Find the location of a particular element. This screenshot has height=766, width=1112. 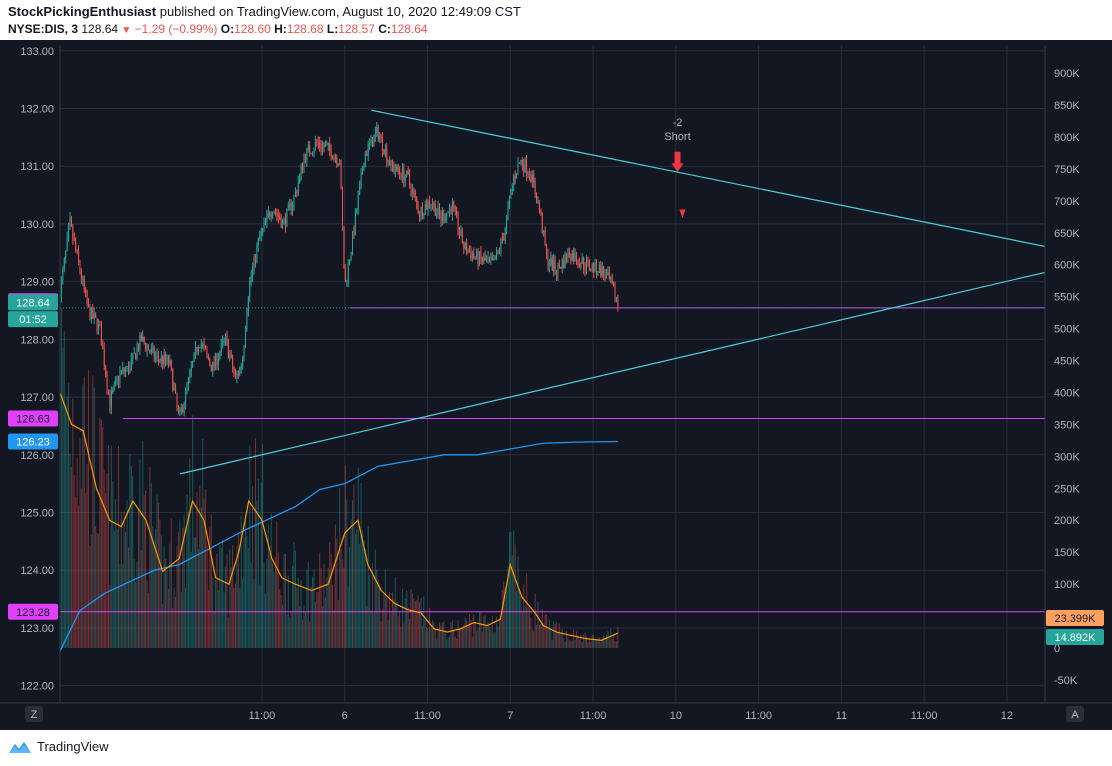

time-tick-label: 11 is located at coordinates (841, 716).